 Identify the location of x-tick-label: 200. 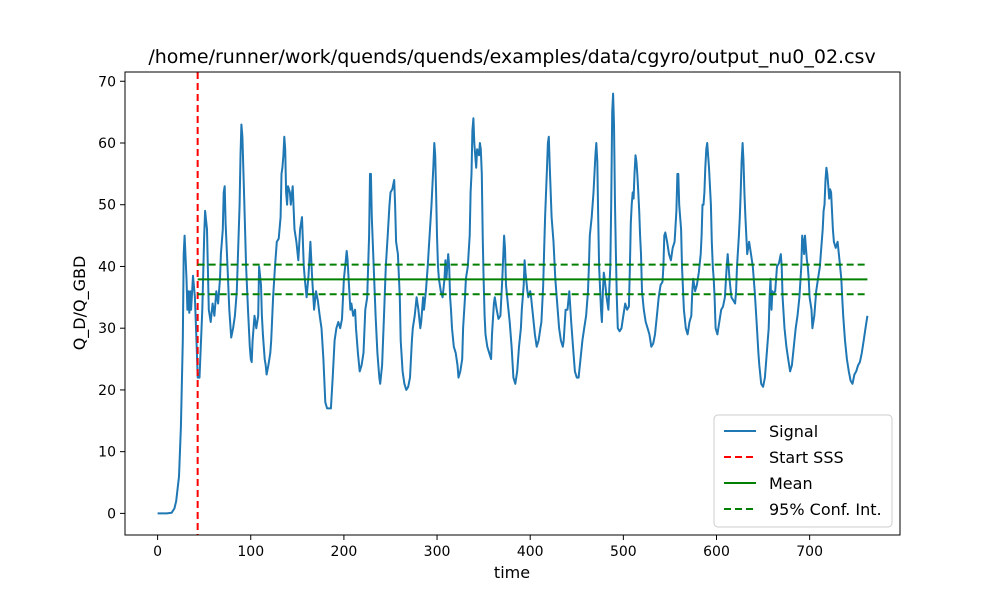
(344, 552).